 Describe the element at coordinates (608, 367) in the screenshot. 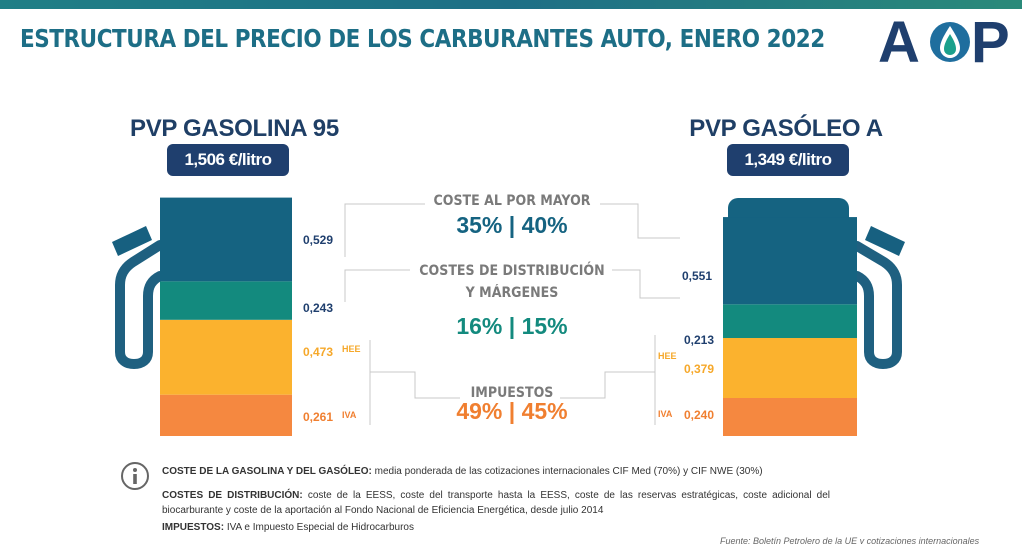

I see `connector-taxes-right` at that location.